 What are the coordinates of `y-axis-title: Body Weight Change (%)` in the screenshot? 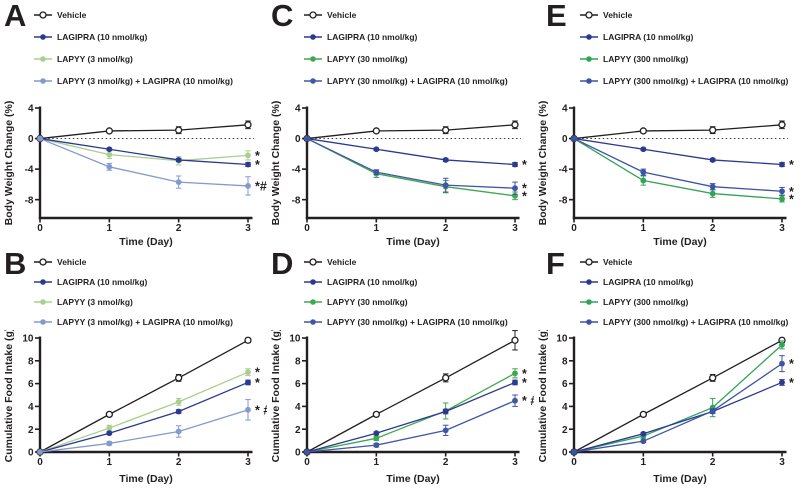 It's located at (543, 163).